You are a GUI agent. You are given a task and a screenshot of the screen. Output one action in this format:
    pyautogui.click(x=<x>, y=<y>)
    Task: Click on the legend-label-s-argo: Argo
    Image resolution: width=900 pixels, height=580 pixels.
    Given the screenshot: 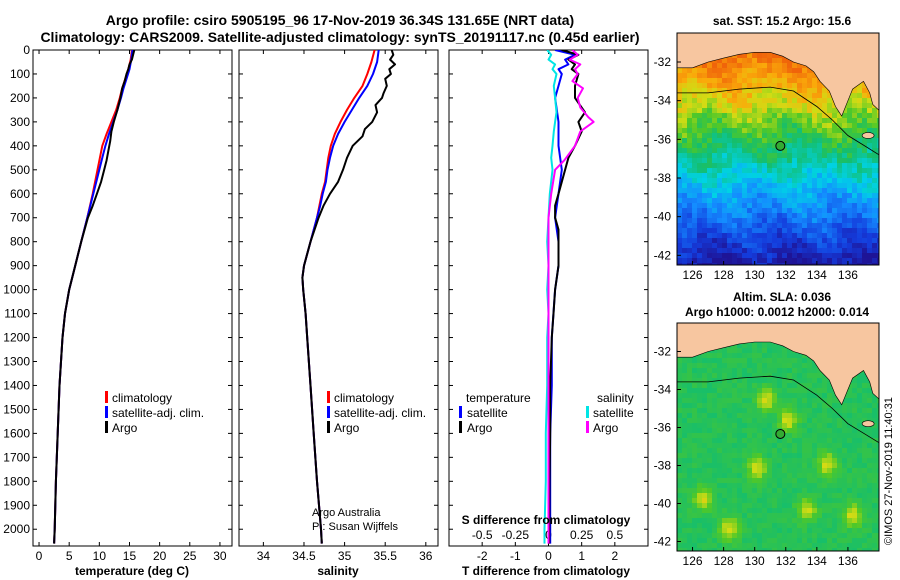 What is the action you would take?
    pyautogui.click(x=606, y=428)
    